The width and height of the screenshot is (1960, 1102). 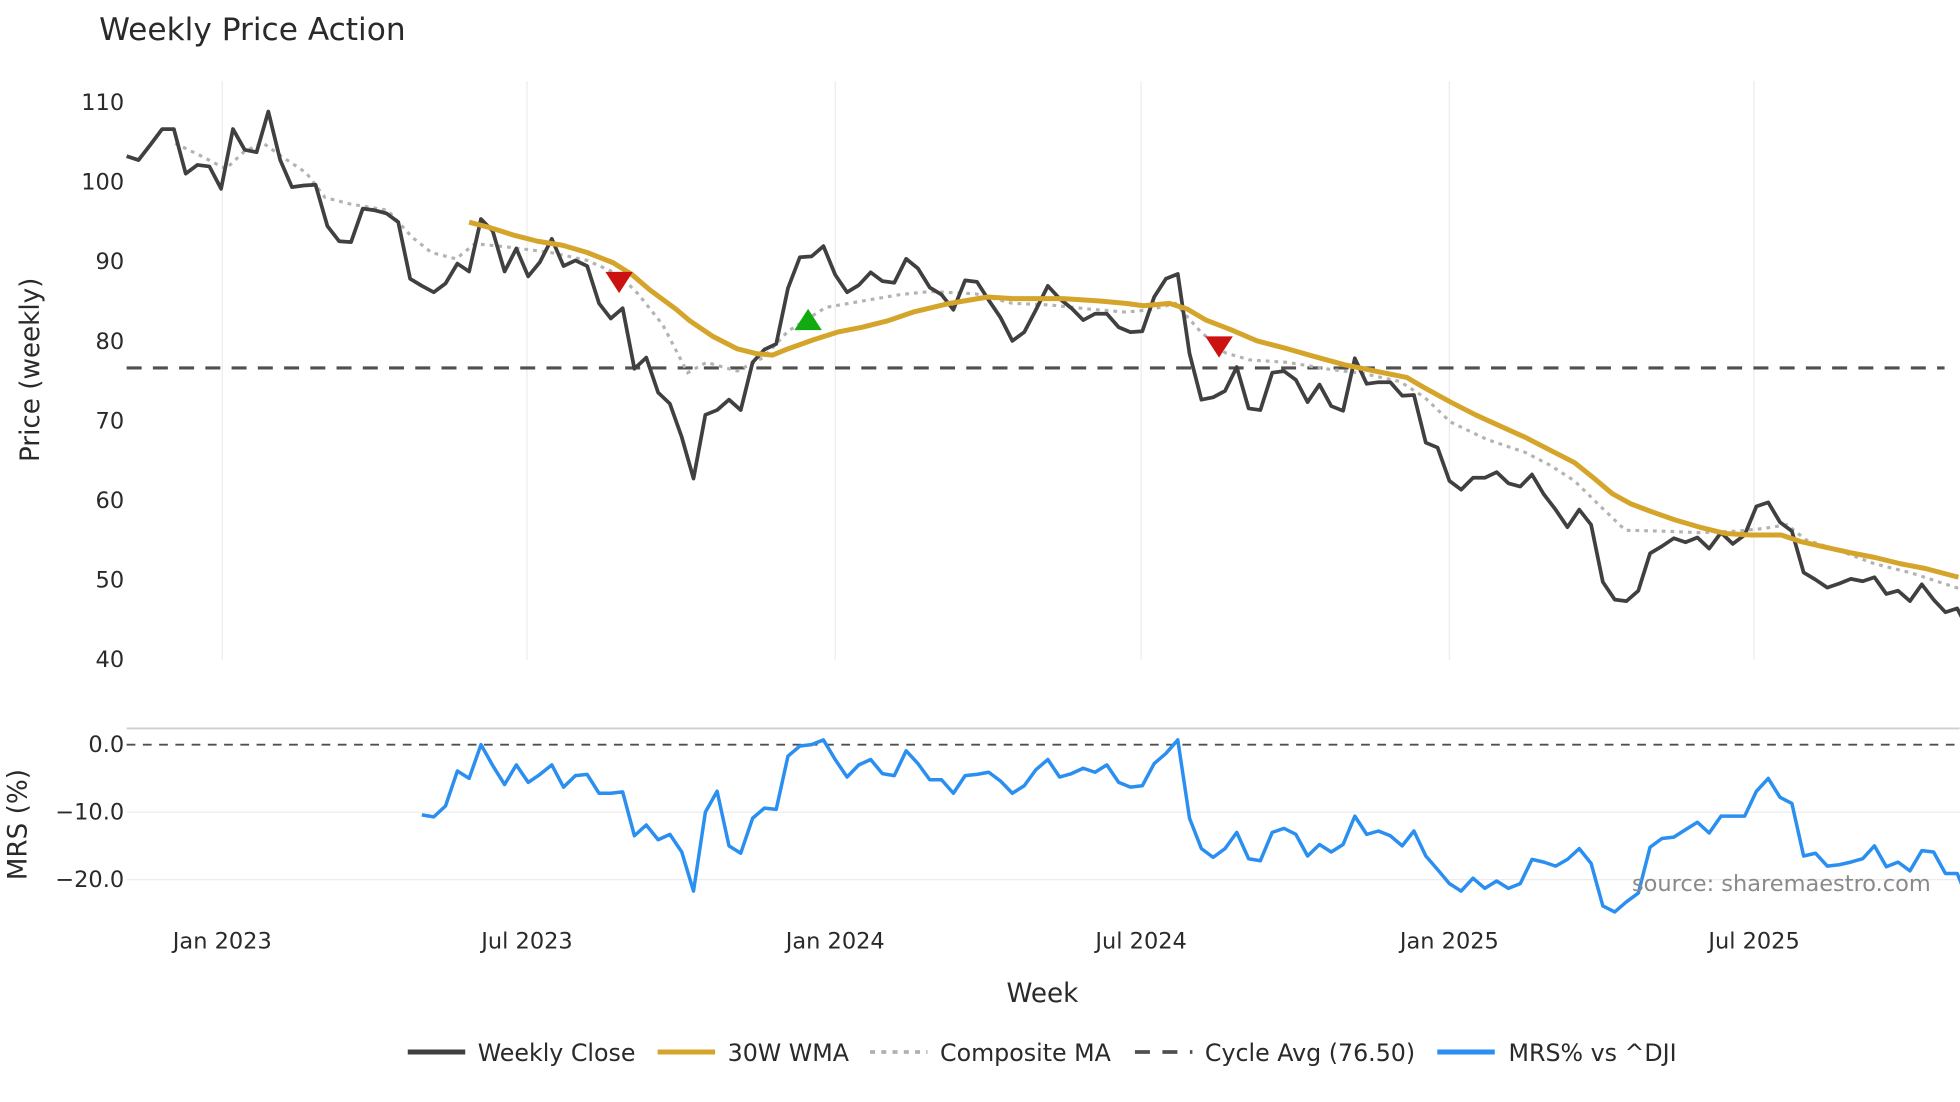 I want to click on legend-label: 30W WMA, so click(x=789, y=1053).